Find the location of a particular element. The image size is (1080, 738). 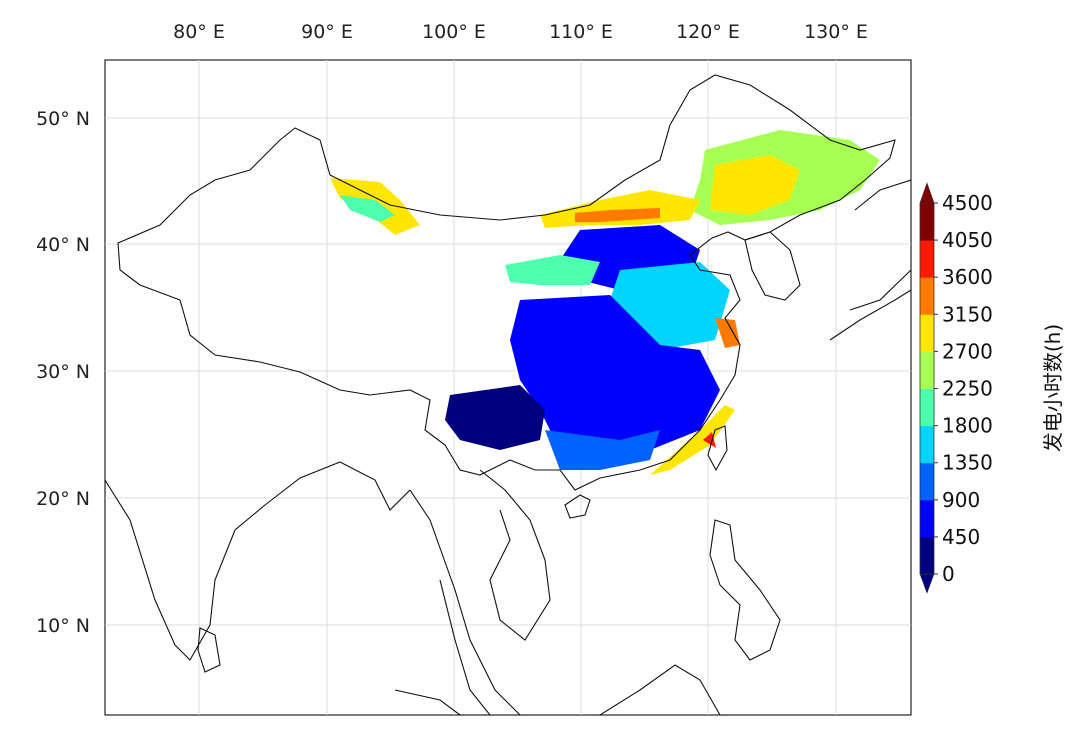

india-coast is located at coordinates (258, 561).